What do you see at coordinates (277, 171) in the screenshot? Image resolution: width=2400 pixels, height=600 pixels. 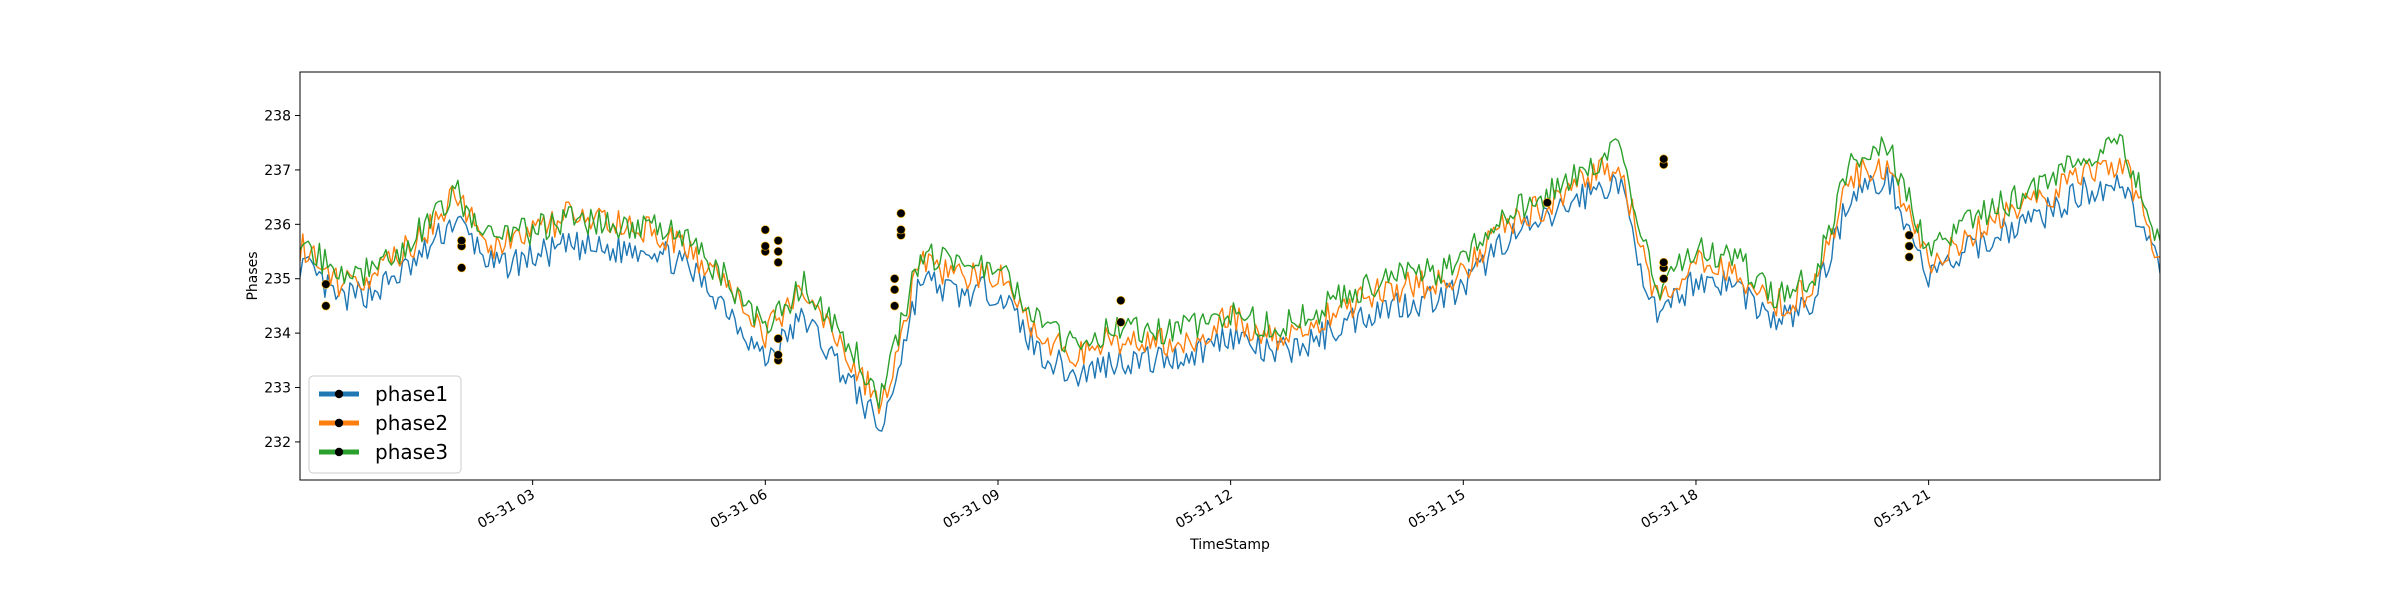 I see `y-tick-label: 237` at bounding box center [277, 171].